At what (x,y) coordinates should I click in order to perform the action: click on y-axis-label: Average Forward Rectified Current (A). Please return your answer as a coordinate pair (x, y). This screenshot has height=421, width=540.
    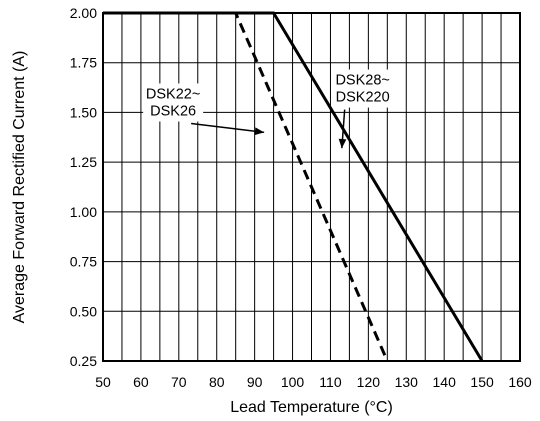
    Looking at the image, I should click on (19, 187).